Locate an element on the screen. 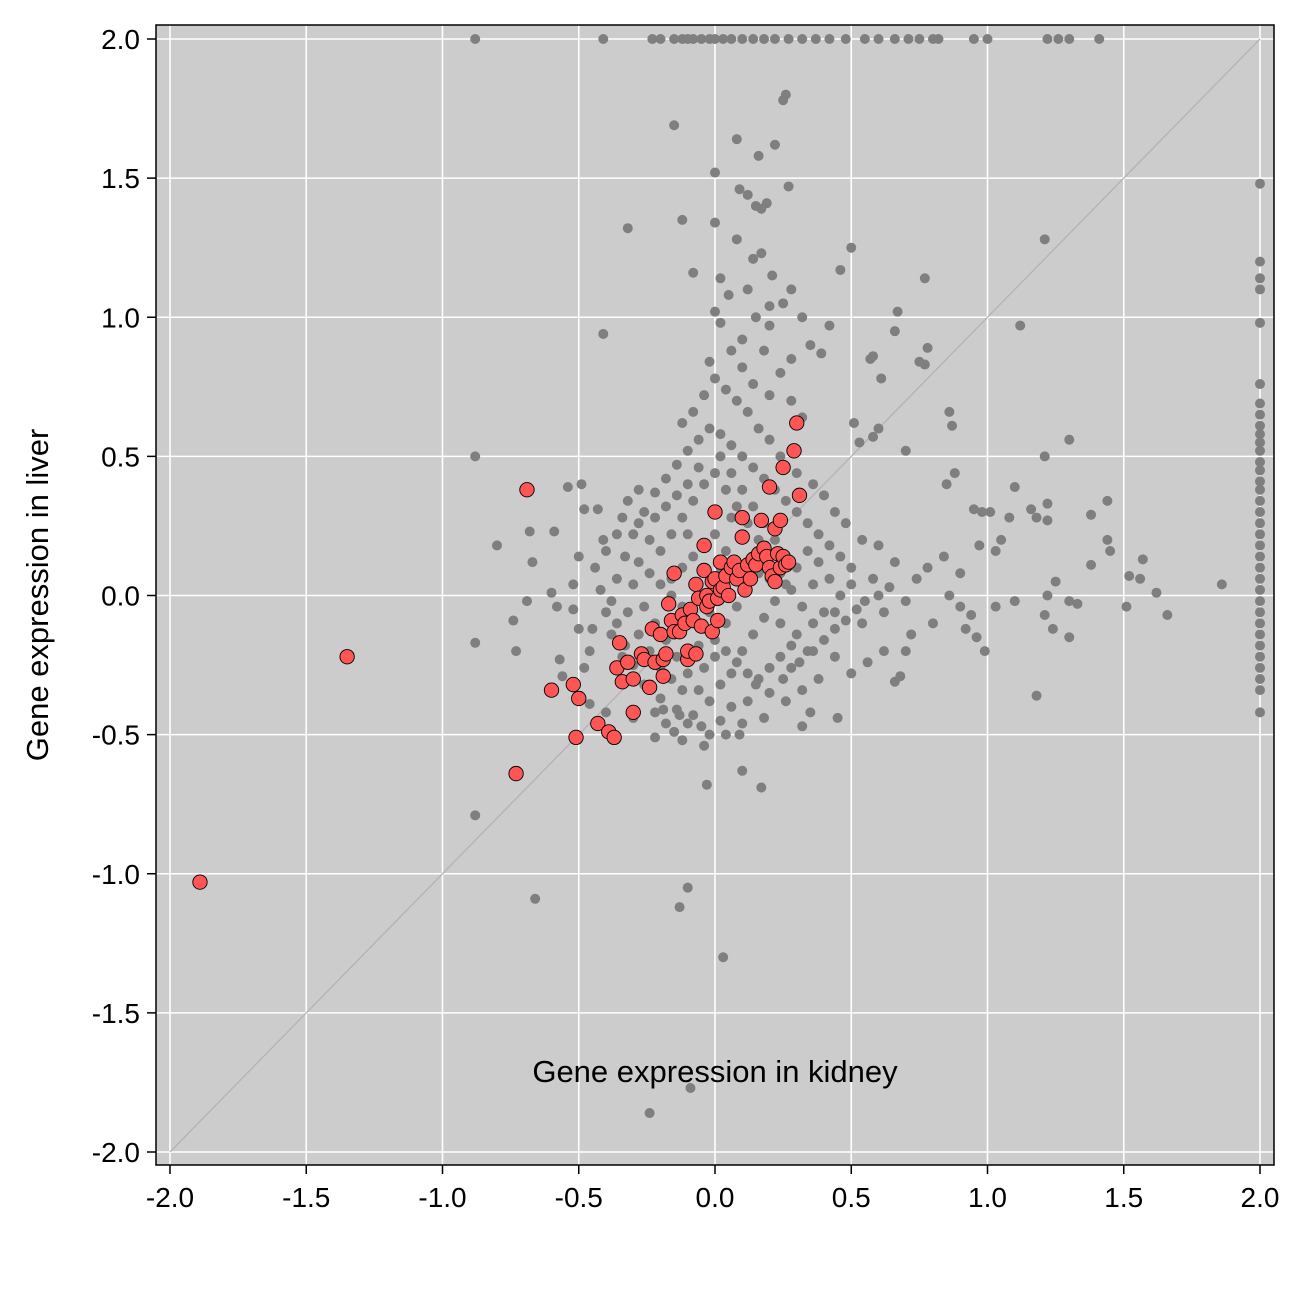 The width and height of the screenshot is (1300, 1300). y-tick-label: 0.5 is located at coordinates (120, 456).